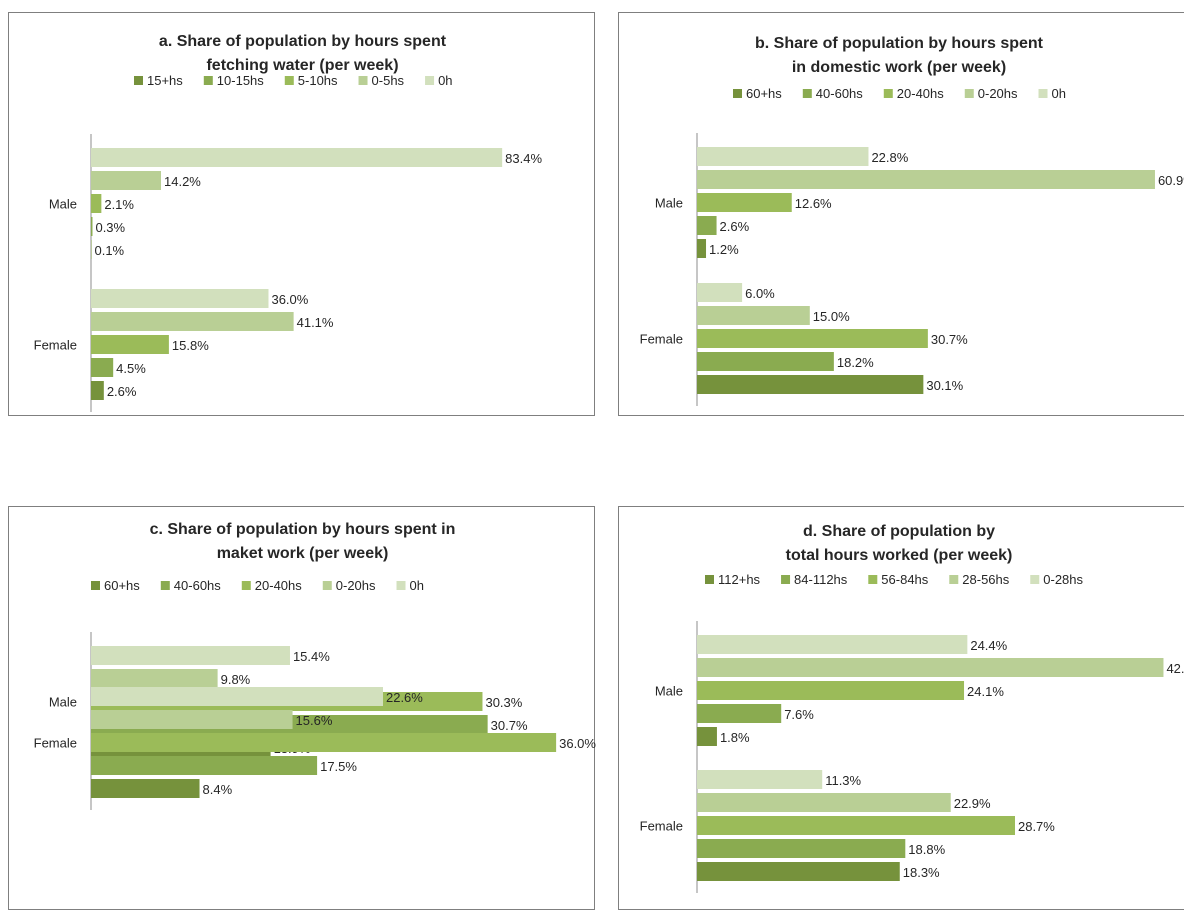 This screenshot has width=1184, height=911. What do you see at coordinates (91, 226) in the screenshot?
I see `bar-male-10-15hs` at bounding box center [91, 226].